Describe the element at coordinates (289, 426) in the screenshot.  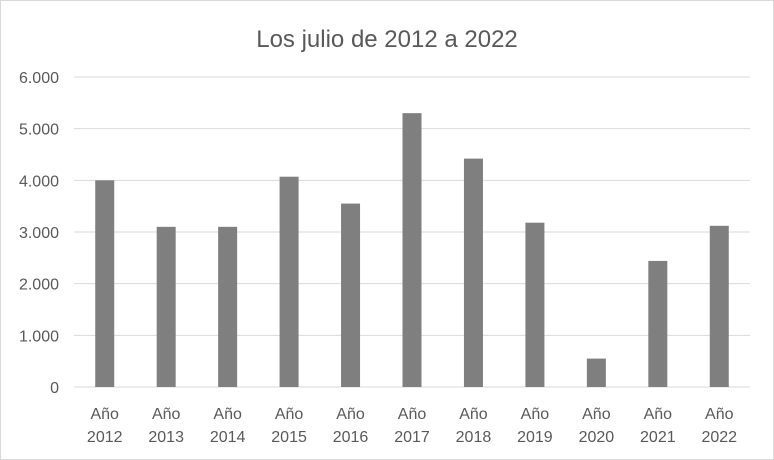
I see `x-tick-label: Año 2015` at that location.